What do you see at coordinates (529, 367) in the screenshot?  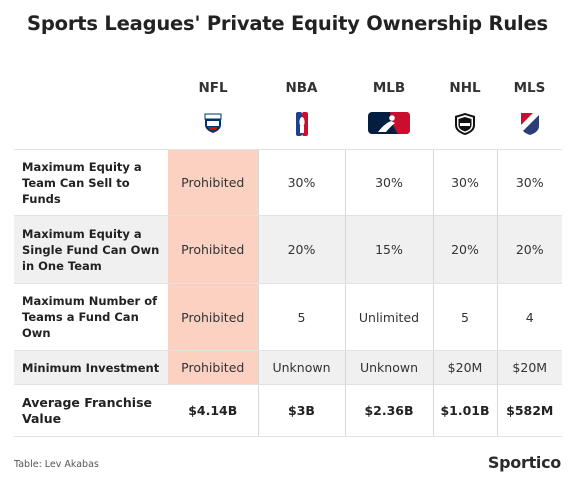 I see `cell-mls: $20M` at bounding box center [529, 367].